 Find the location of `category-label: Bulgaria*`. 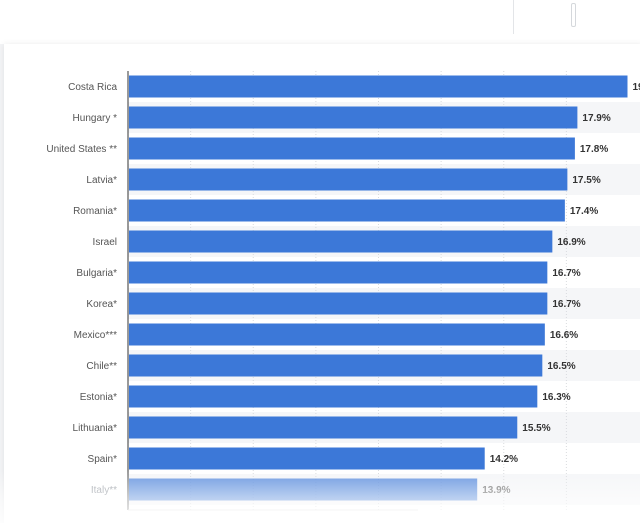

category-label: Bulgaria* is located at coordinates (96, 273).